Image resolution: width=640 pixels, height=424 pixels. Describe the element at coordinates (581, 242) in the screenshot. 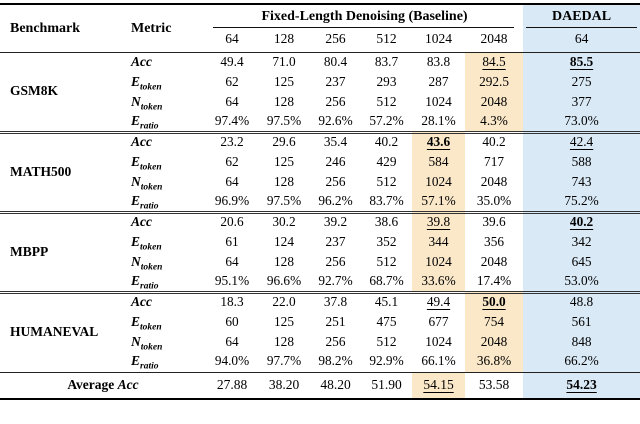

I see `value-cell: 342` at that location.